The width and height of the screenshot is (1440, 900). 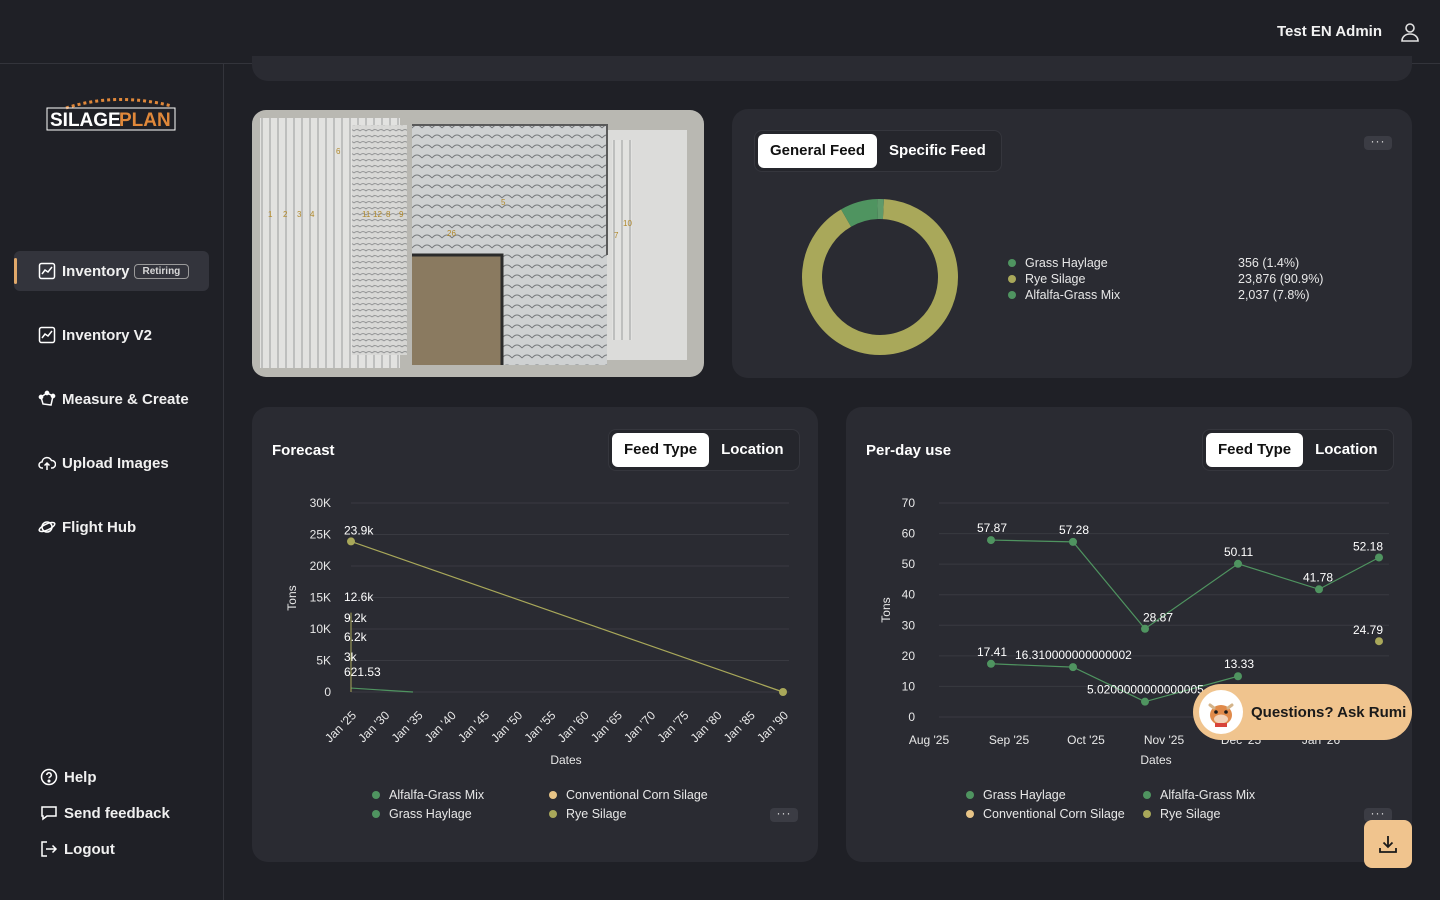 I want to click on legend-item: Grass Haylage, so click(x=1058, y=263).